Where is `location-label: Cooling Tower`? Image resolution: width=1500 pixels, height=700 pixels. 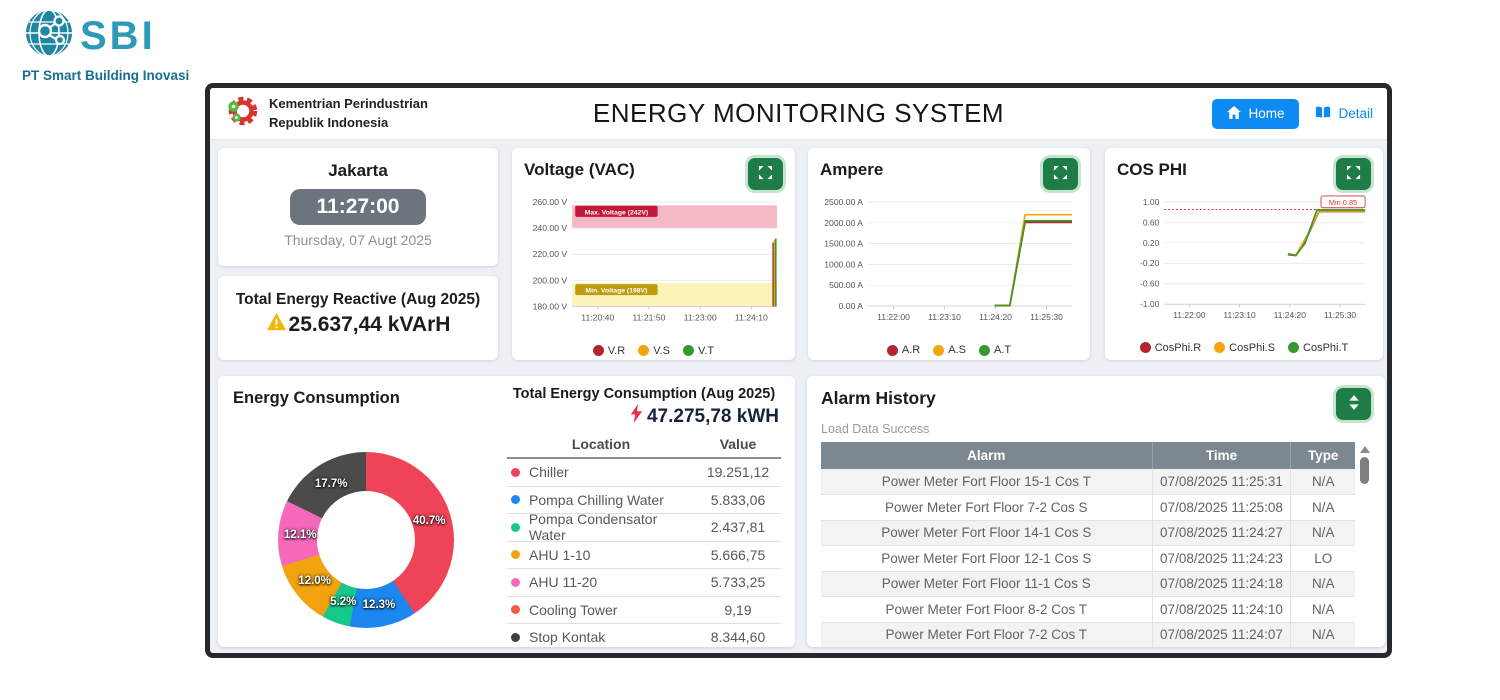
location-label: Cooling Tower is located at coordinates (573, 609).